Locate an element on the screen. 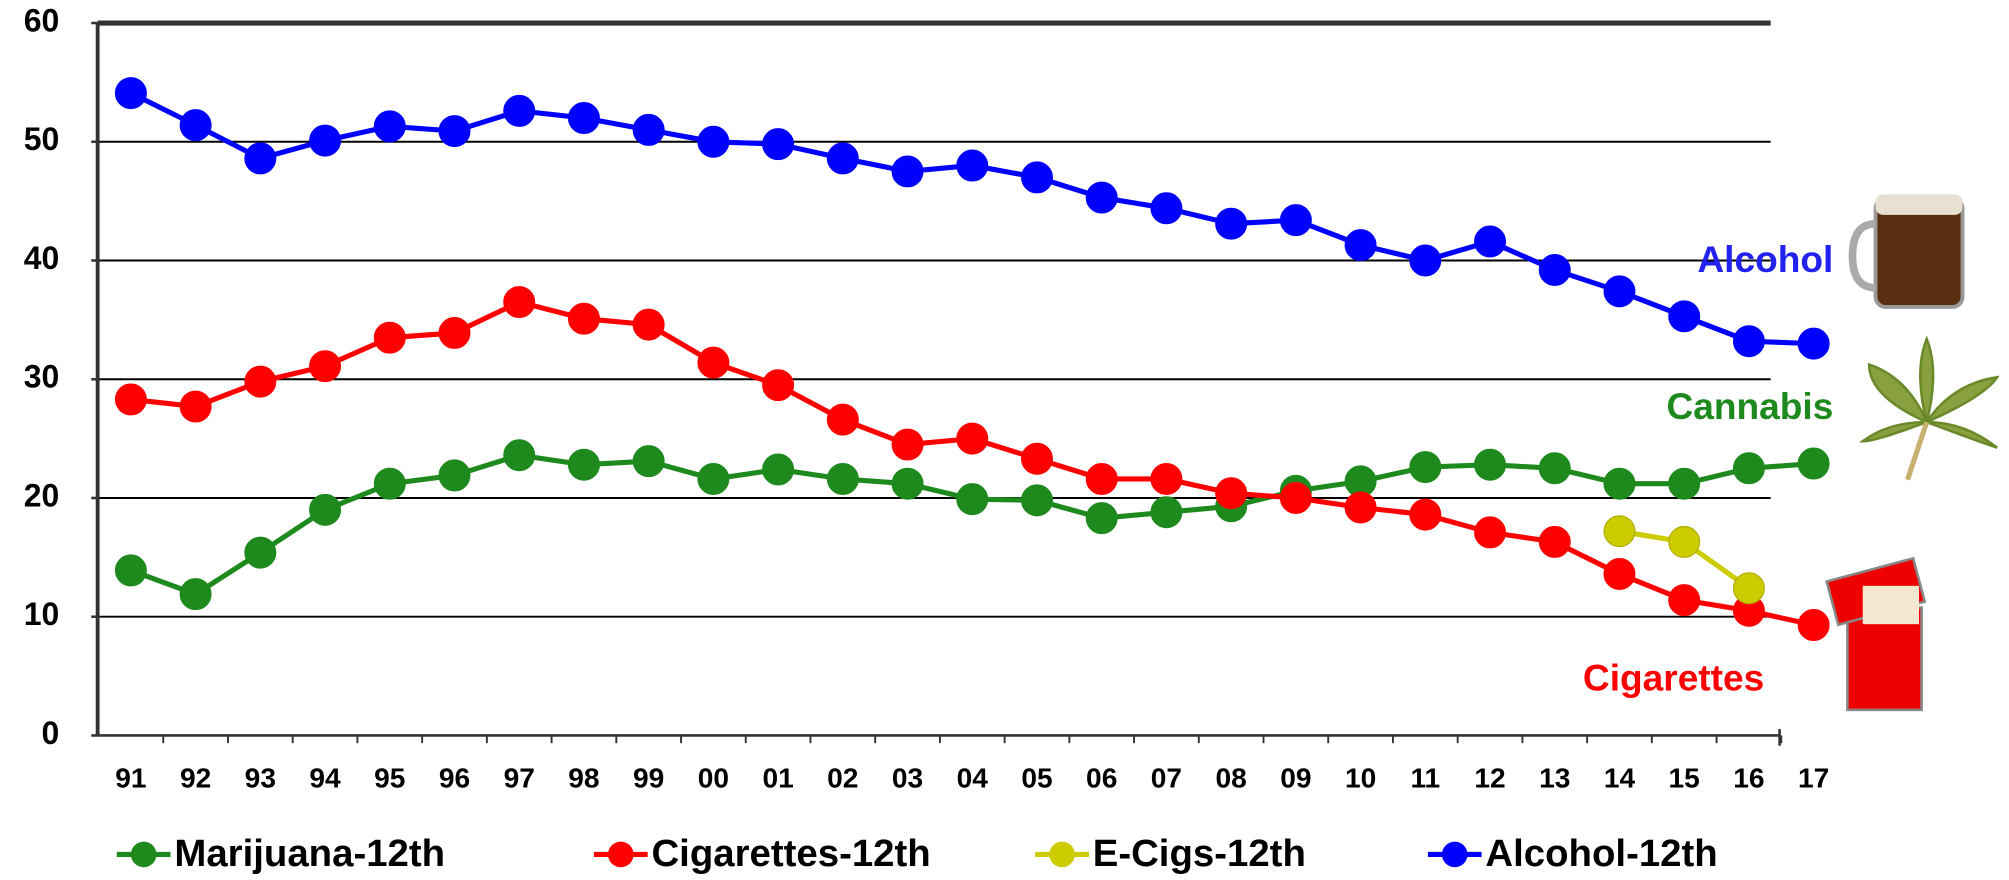 The height and width of the screenshot is (880, 2009). x-tick-label: 11 is located at coordinates (1425, 778).